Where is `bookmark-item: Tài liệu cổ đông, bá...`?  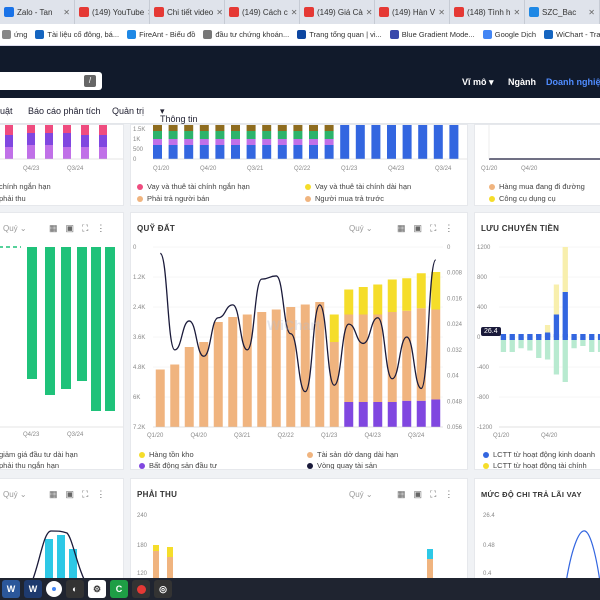 bookmark-item: Tài liệu cổ đông, bá... is located at coordinates (77, 34).